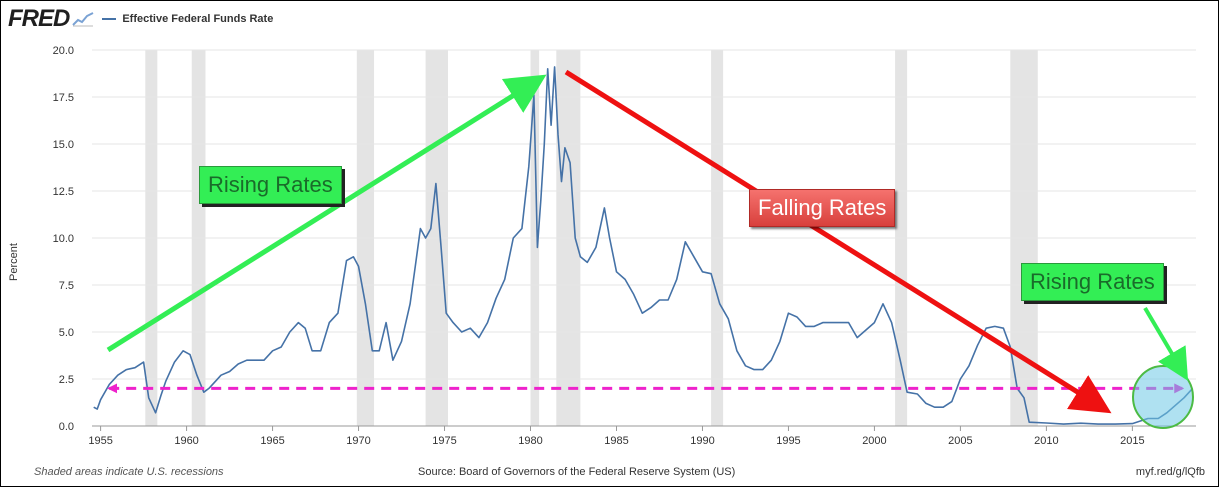 The image size is (1219, 487). Describe the element at coordinates (960, 441) in the screenshot. I see `x-tick-label: 2005` at that location.